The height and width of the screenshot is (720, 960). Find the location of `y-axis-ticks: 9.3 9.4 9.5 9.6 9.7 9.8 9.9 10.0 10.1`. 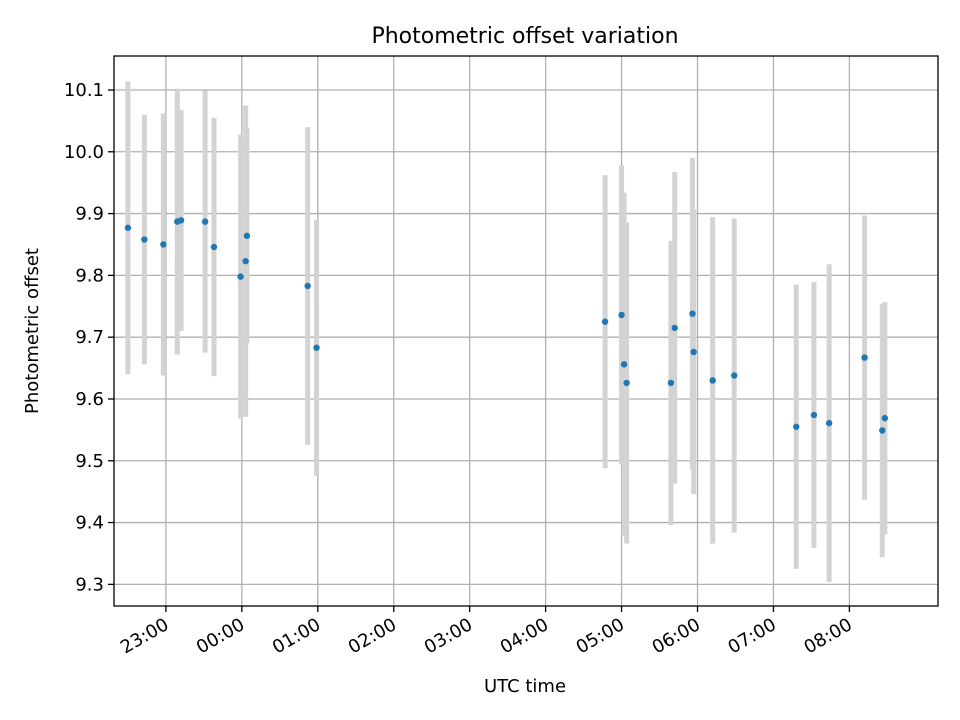

y-axis-ticks: 9.3 9.4 9.5 9.6 9.7 9.8 9.9 10.0 10.1 is located at coordinates (89, 337).